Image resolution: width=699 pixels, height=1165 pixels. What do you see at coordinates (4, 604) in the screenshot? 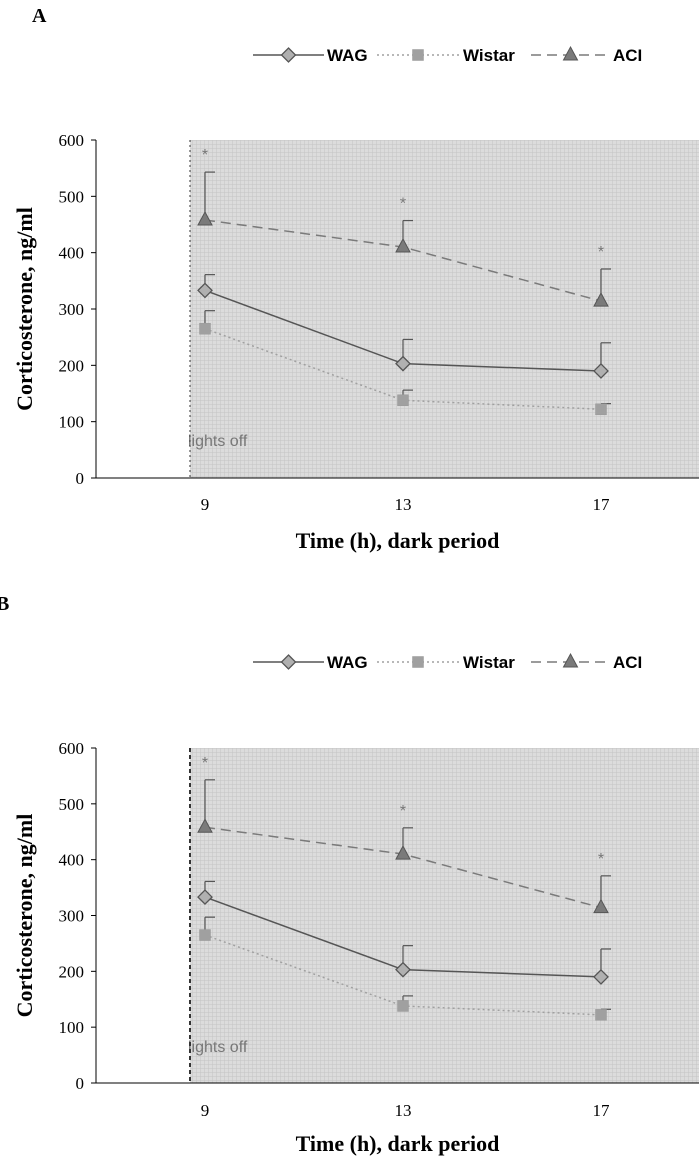
I see `panel-label: B` at bounding box center [4, 604].